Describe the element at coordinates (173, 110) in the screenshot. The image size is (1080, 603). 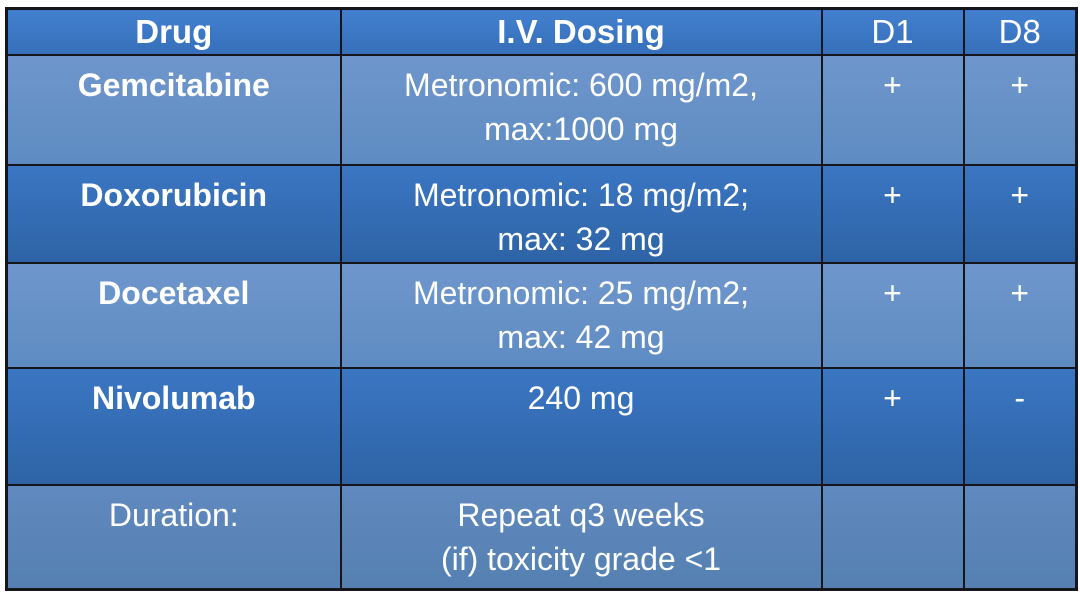
I see `drug-name-cell: Gemcitabine` at that location.